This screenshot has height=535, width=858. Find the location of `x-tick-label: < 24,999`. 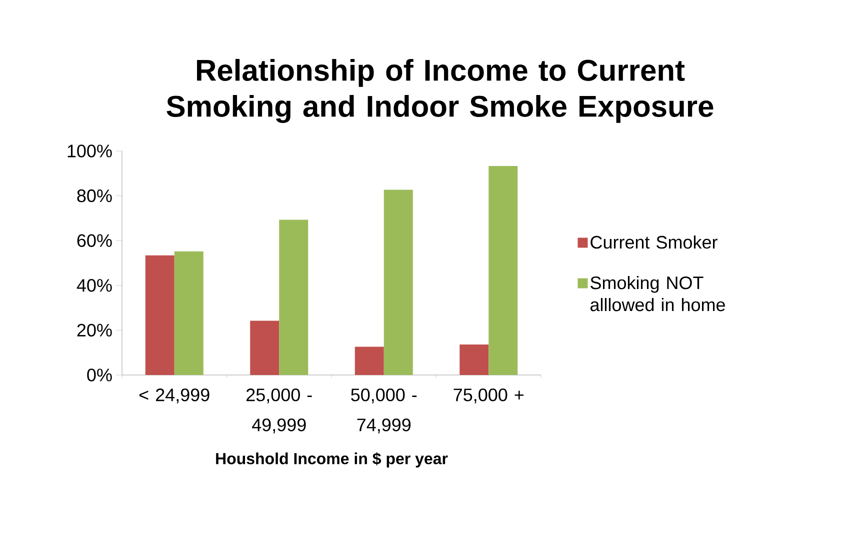

x-tick-label: < 24,999 is located at coordinates (174, 396).